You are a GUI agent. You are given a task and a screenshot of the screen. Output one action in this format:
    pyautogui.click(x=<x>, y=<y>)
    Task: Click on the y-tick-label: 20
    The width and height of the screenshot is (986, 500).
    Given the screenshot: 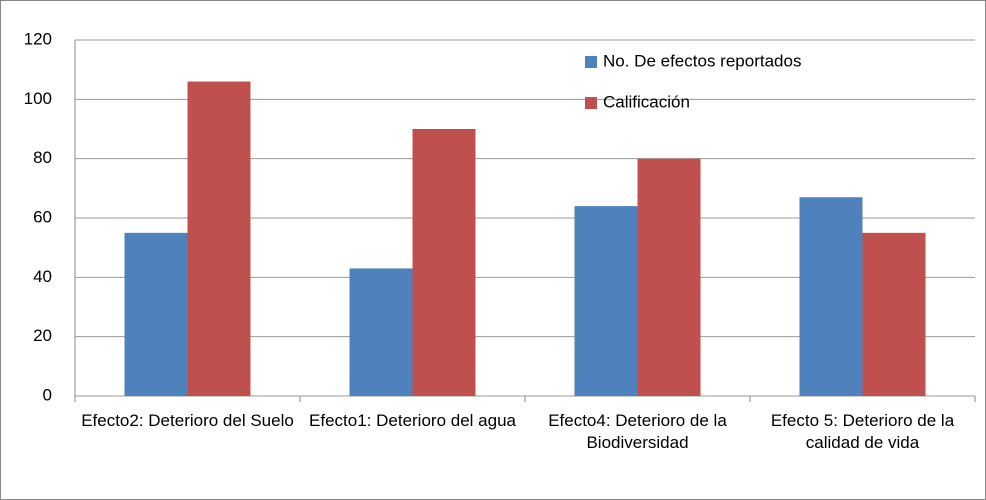 What is the action you would take?
    pyautogui.click(x=42, y=335)
    